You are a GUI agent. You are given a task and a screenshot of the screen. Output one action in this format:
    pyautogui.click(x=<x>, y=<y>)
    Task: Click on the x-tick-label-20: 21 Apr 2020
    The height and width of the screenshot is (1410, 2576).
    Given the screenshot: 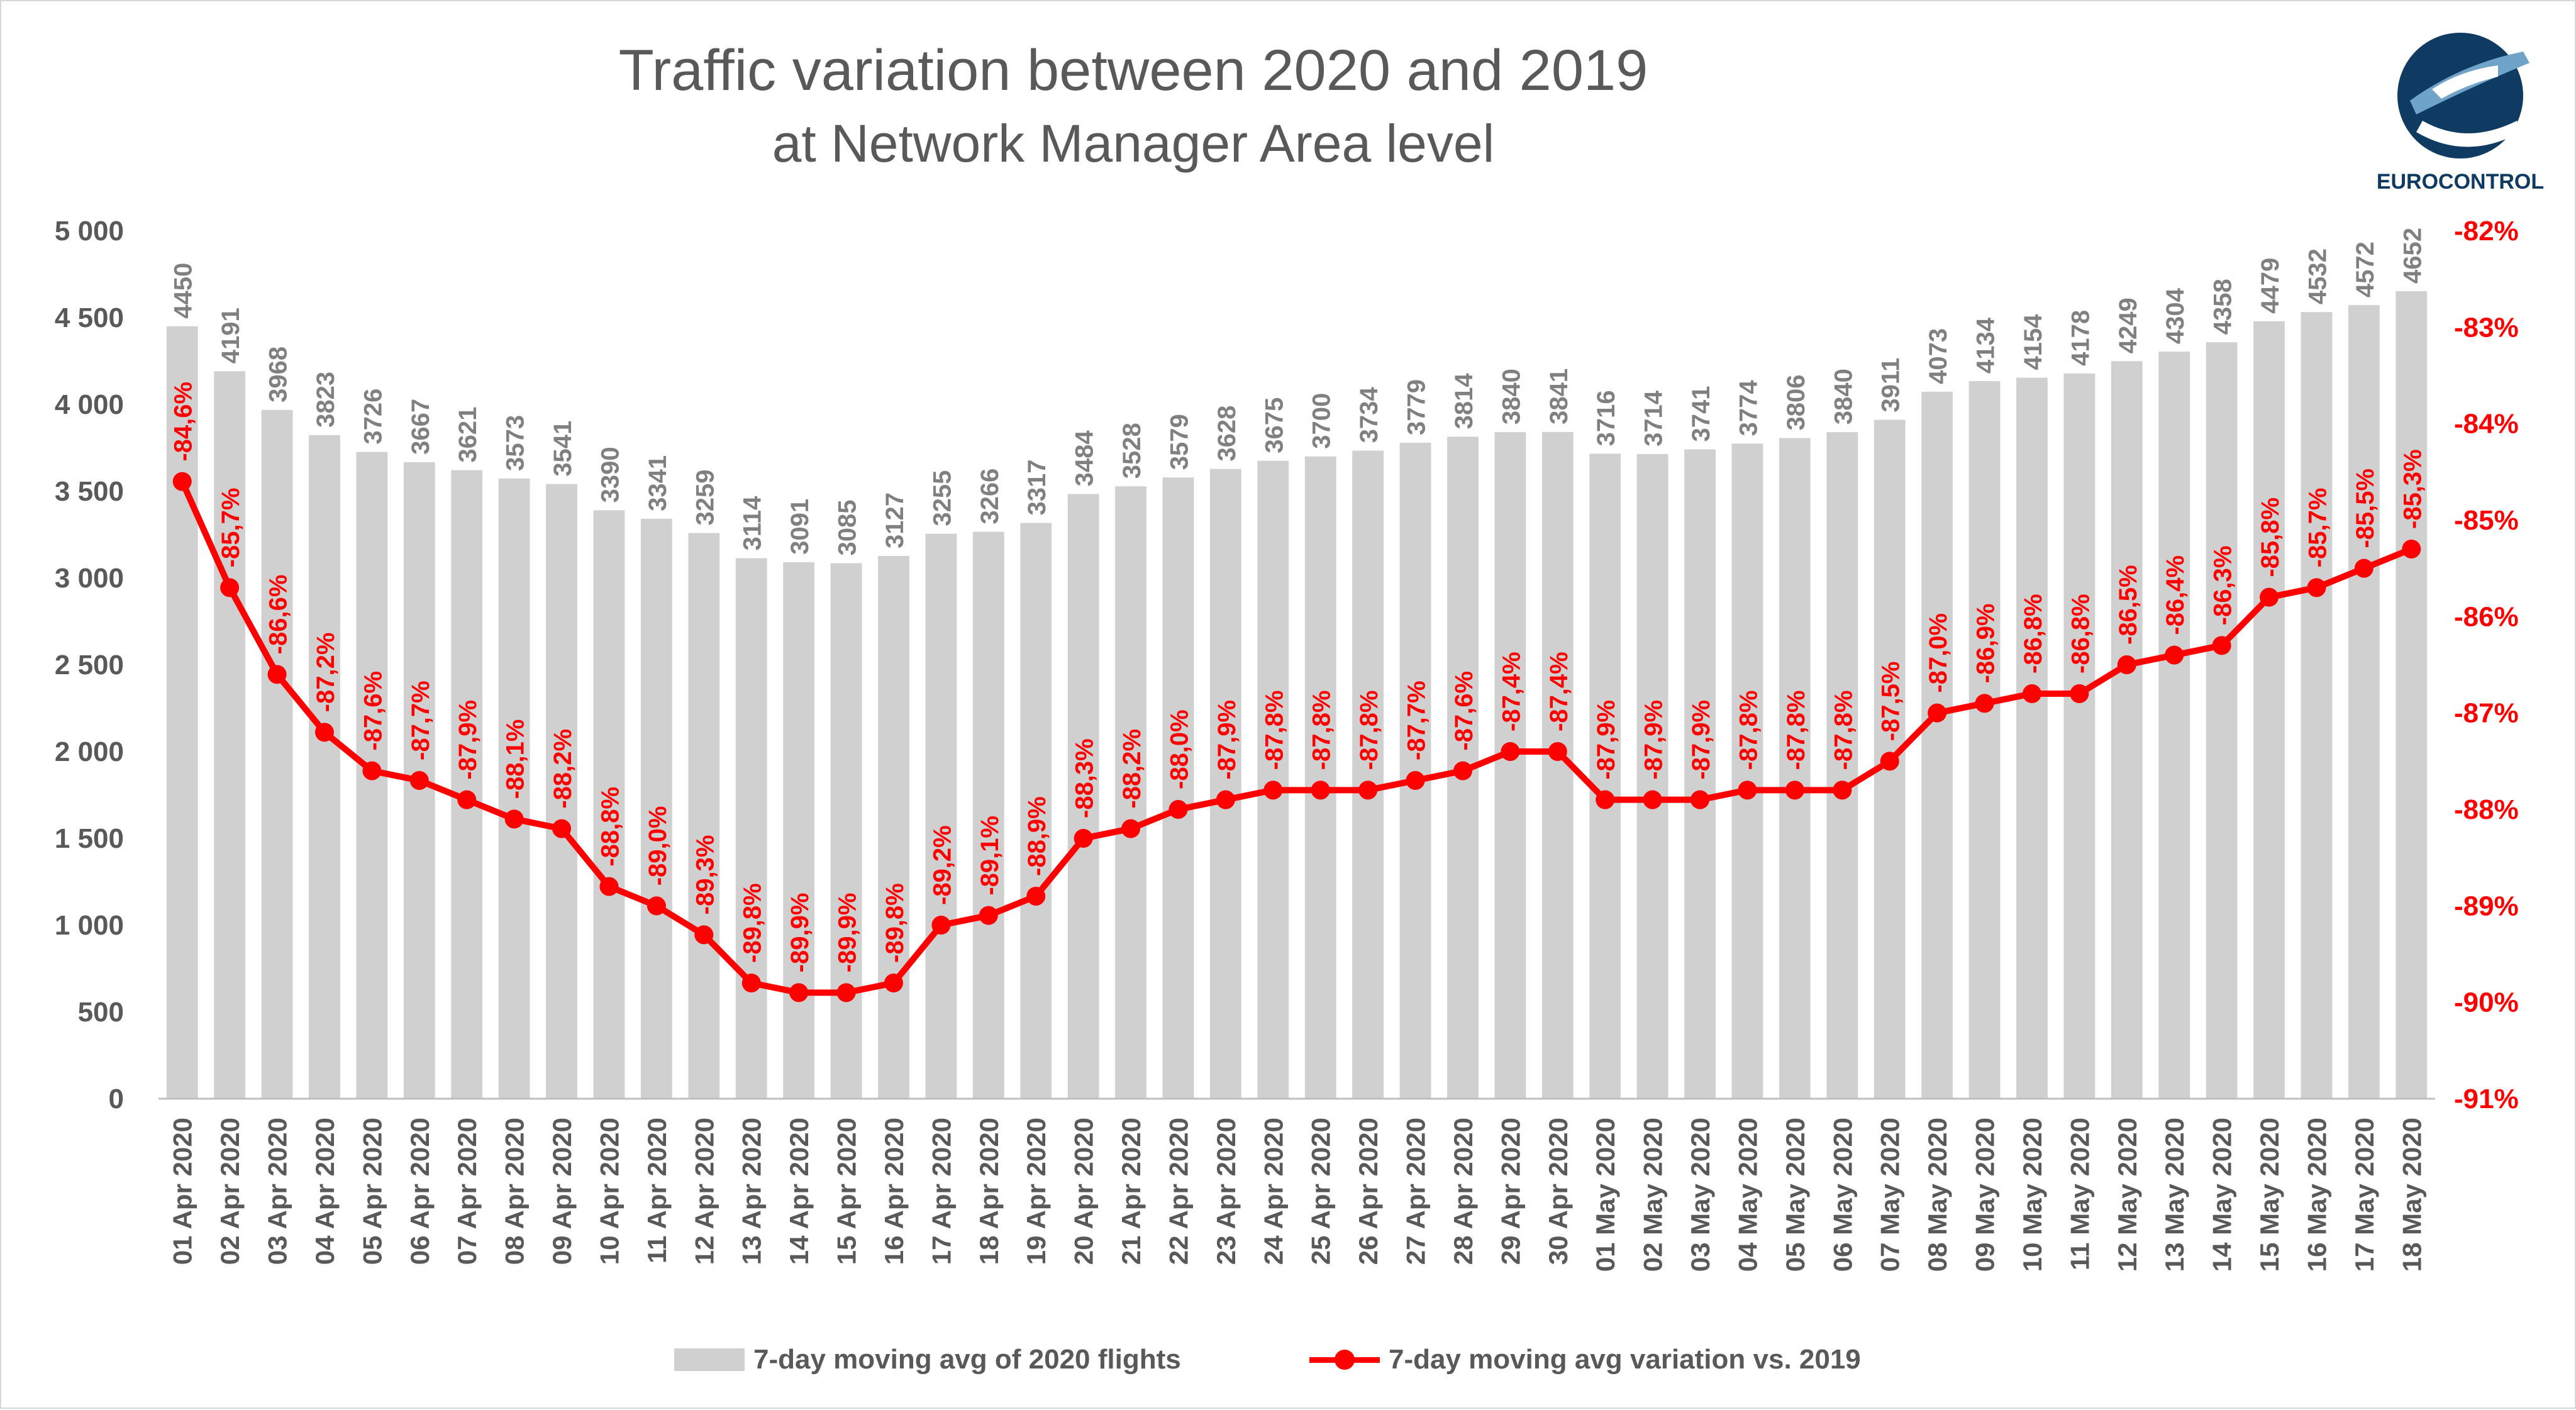 What is the action you would take?
    pyautogui.click(x=1131, y=1191)
    